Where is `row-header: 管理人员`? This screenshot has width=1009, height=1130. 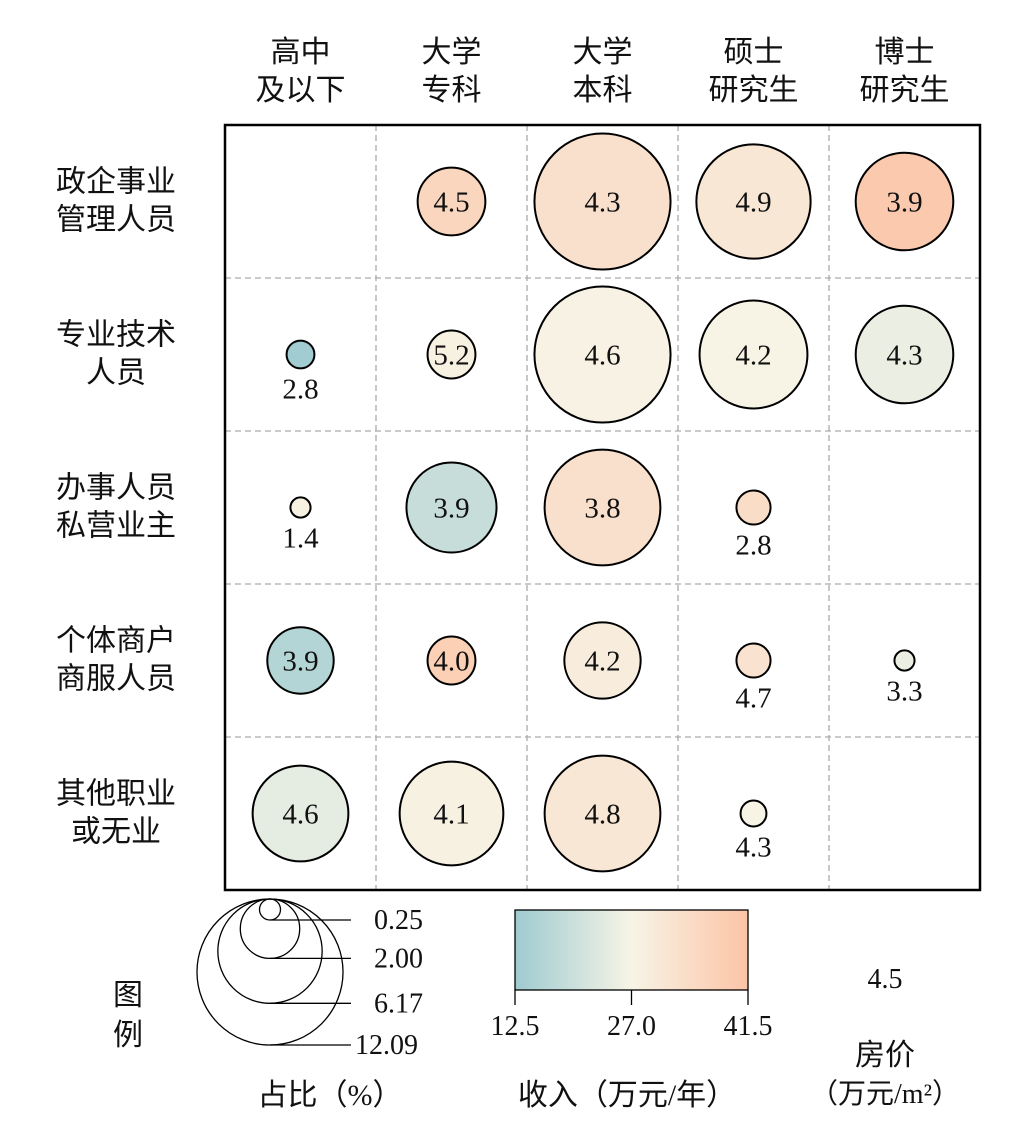 row-header: 管理人员 is located at coordinates (116, 220).